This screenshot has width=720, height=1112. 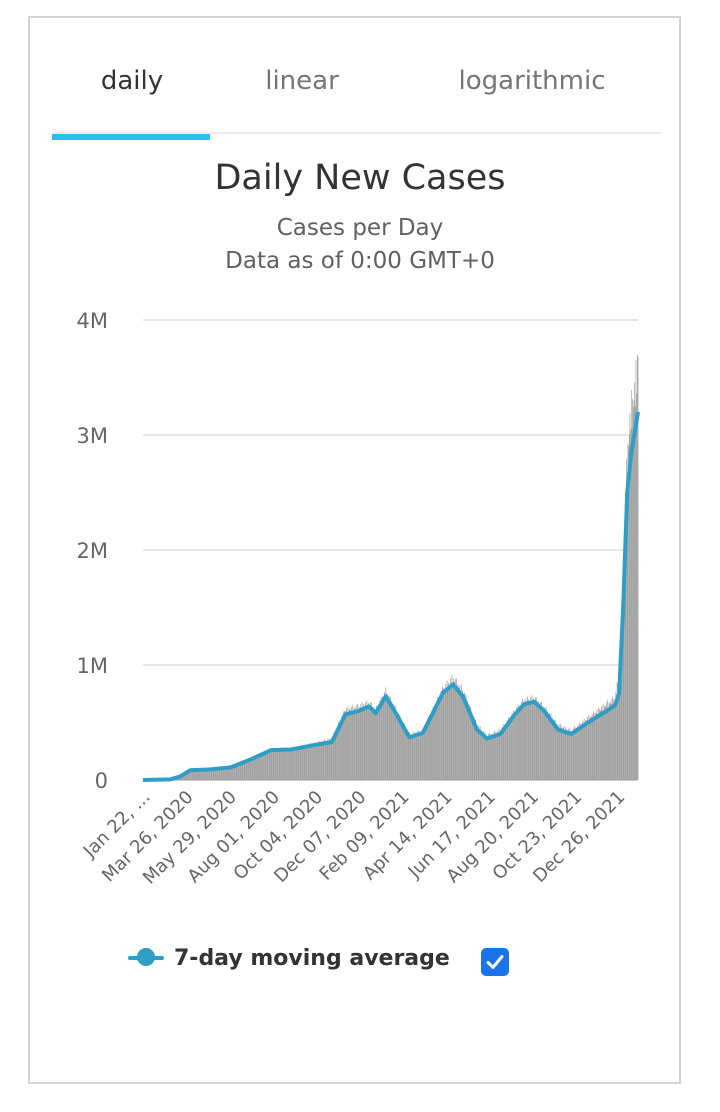 What do you see at coordinates (132, 81) in the screenshot?
I see `tab-daily: daily` at bounding box center [132, 81].